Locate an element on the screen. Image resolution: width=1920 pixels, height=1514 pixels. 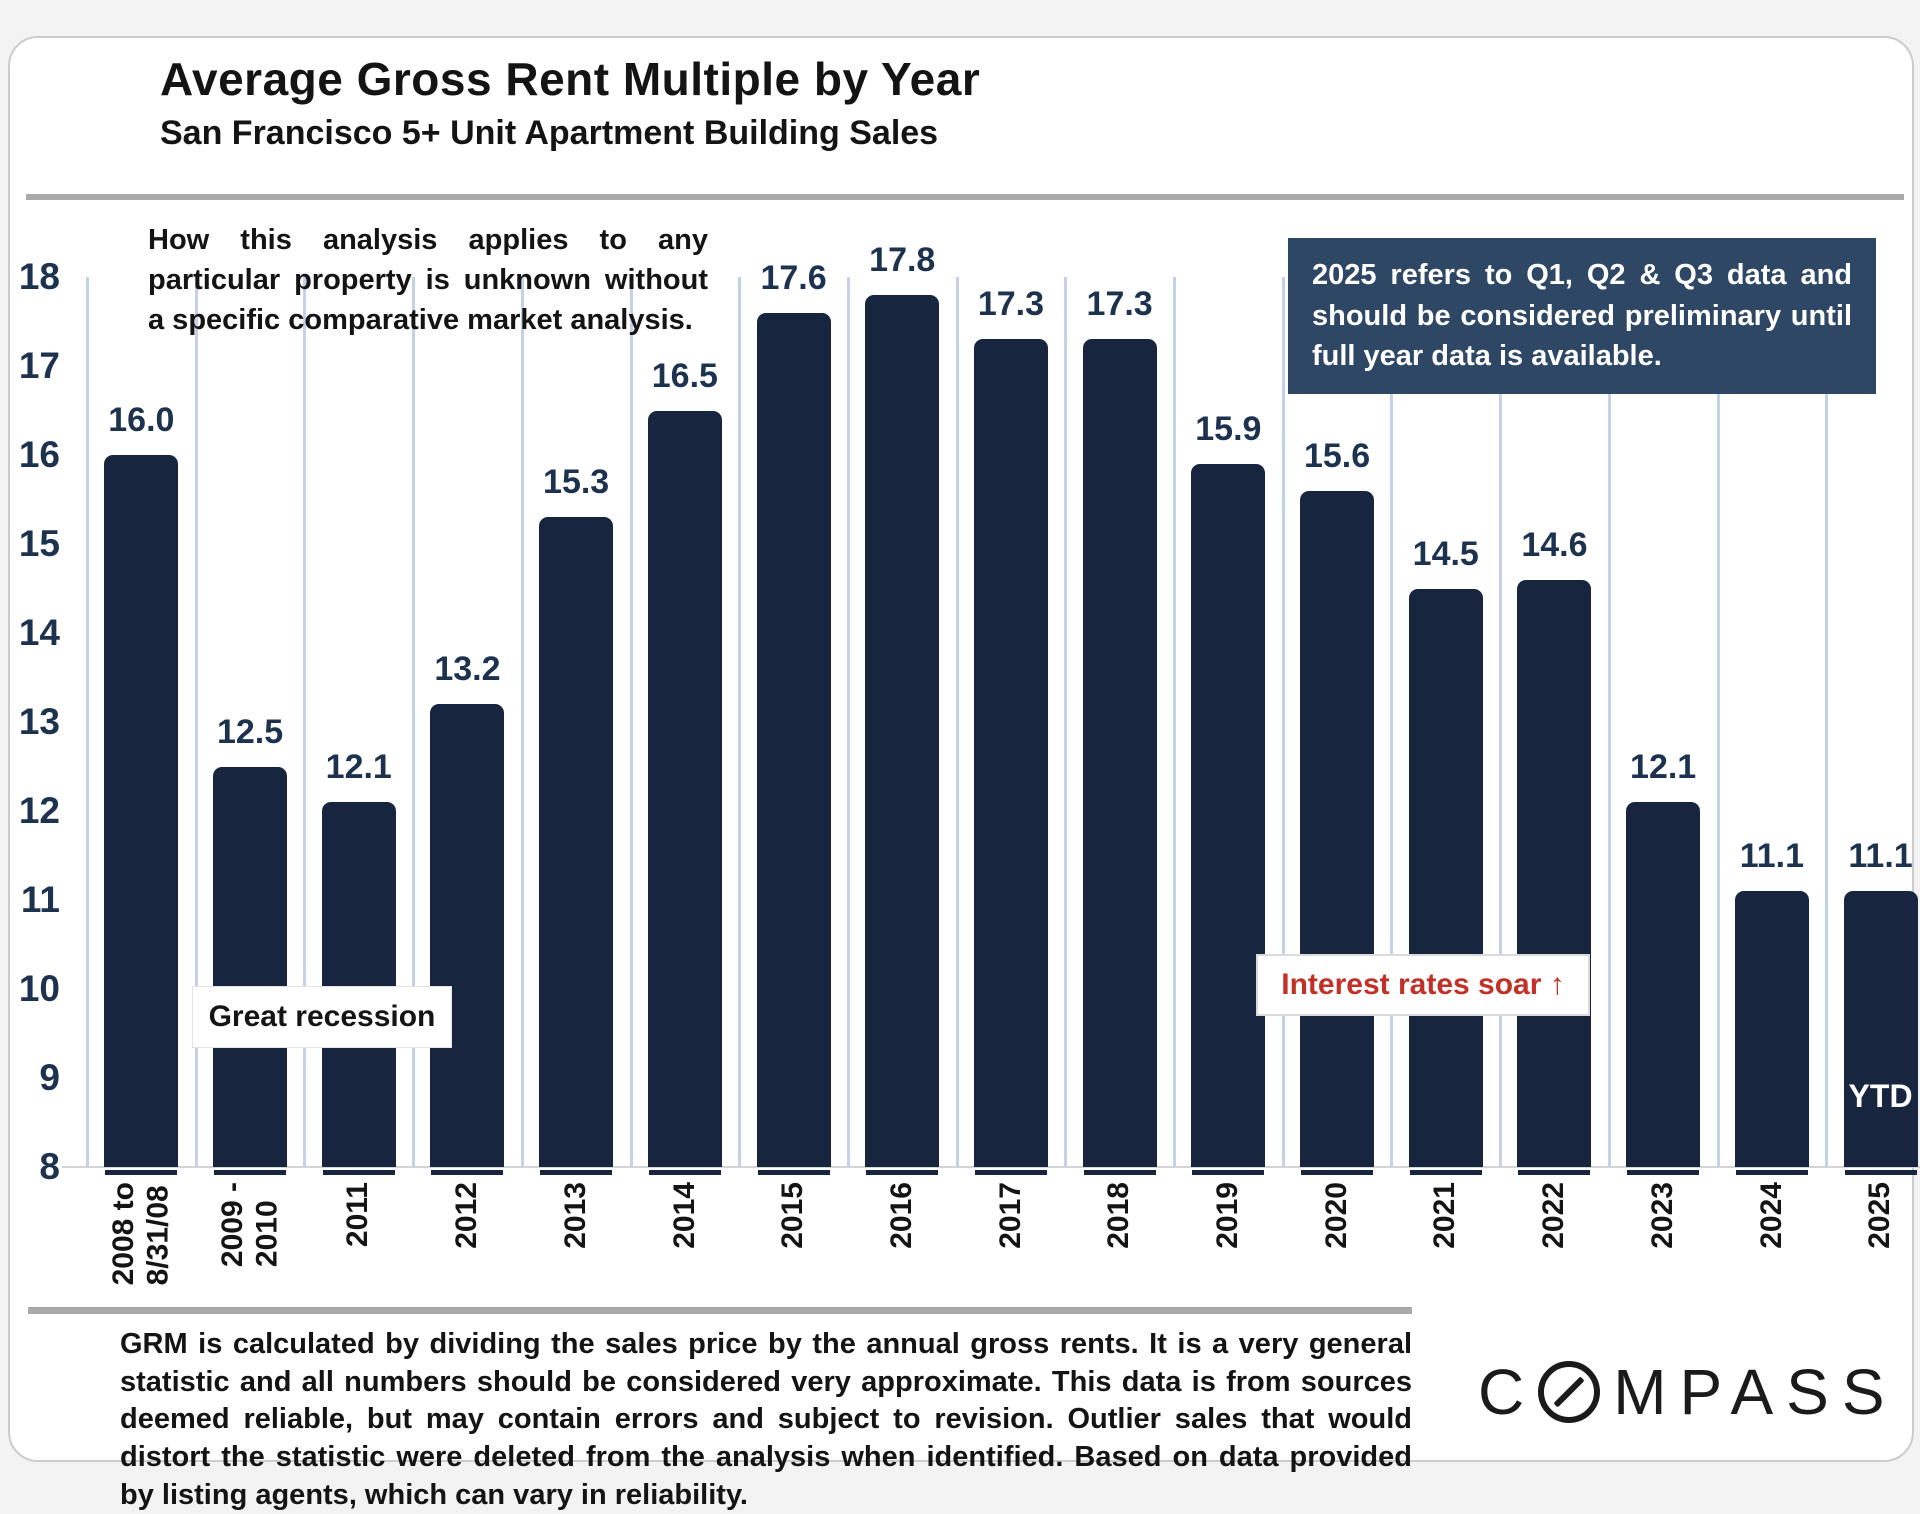
bar-value-label: 14.6 is located at coordinates (1554, 544).